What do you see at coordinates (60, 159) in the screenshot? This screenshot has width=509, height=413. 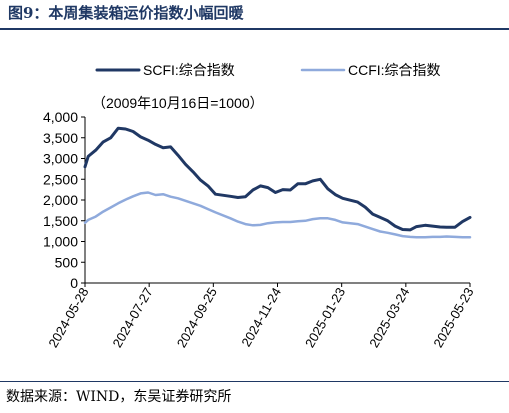 I see `y-tick-label: 3,000` at bounding box center [60, 159].